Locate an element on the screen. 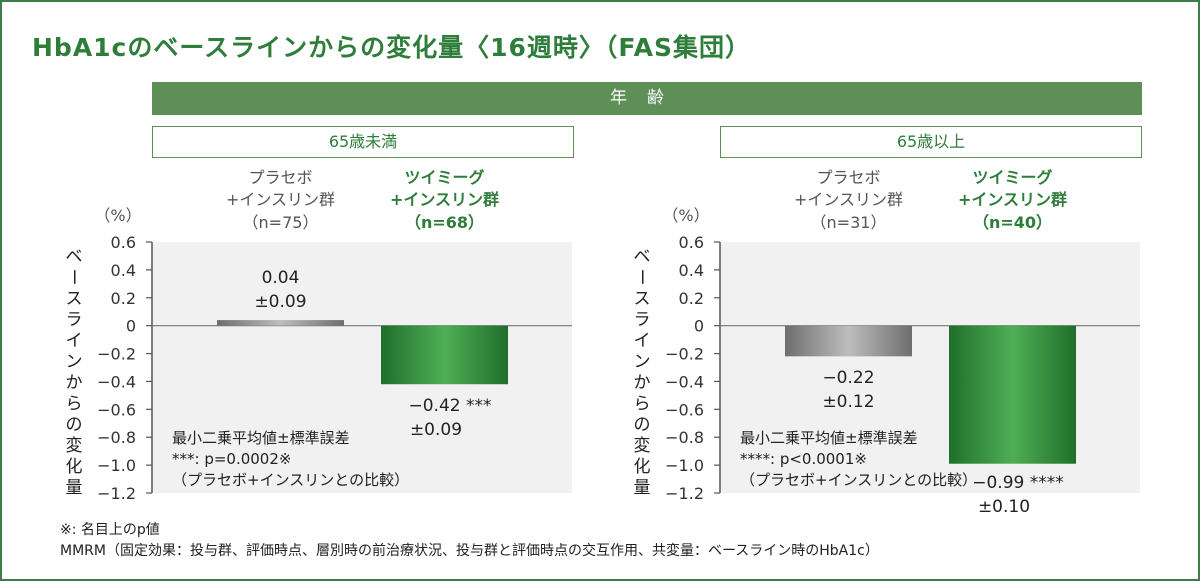 Image resolution: width=1200 pixels, height=581 pixels. se-label: ±0.10 is located at coordinates (1004, 507).